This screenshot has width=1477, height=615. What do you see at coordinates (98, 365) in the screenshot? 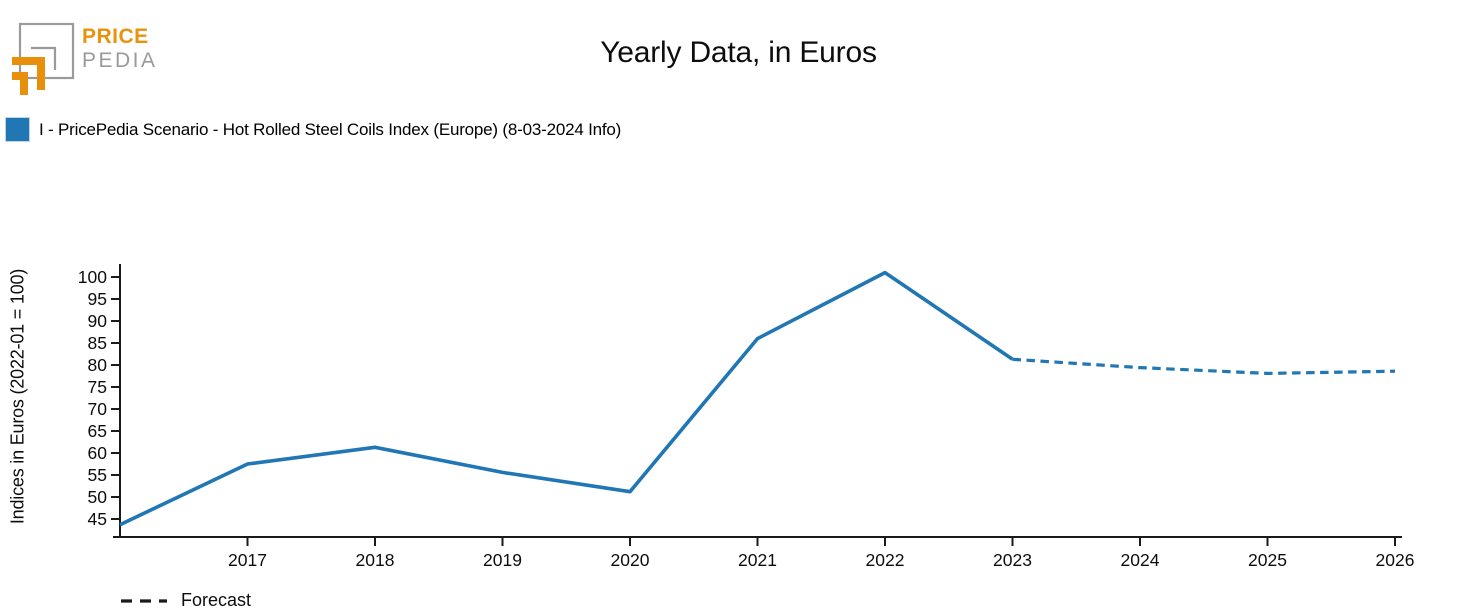
I see `y-tick-label: 80` at bounding box center [98, 365].